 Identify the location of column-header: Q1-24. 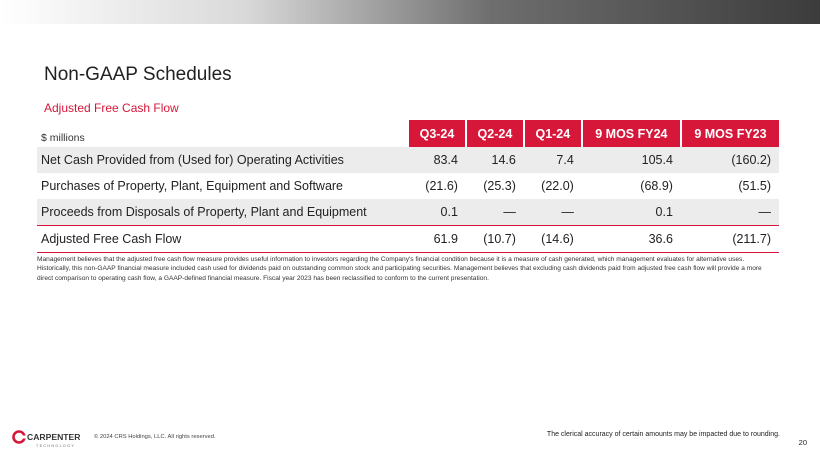
(552, 133).